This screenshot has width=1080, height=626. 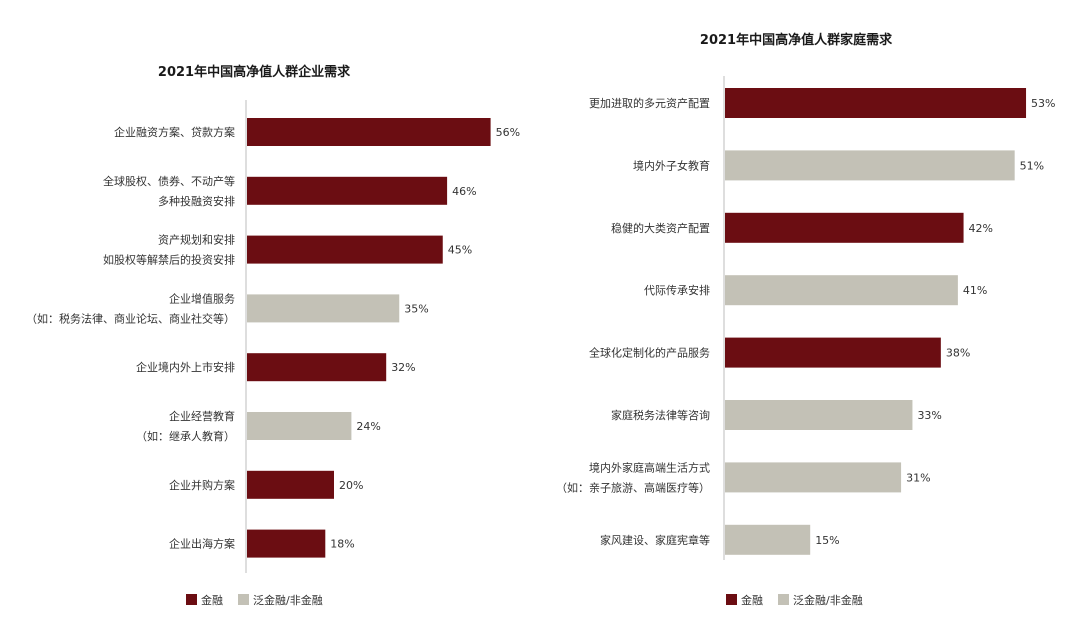 What do you see at coordinates (796, 40) in the screenshot?
I see `chart-title: 2021年中国高净值人群家庭需求` at bounding box center [796, 40].